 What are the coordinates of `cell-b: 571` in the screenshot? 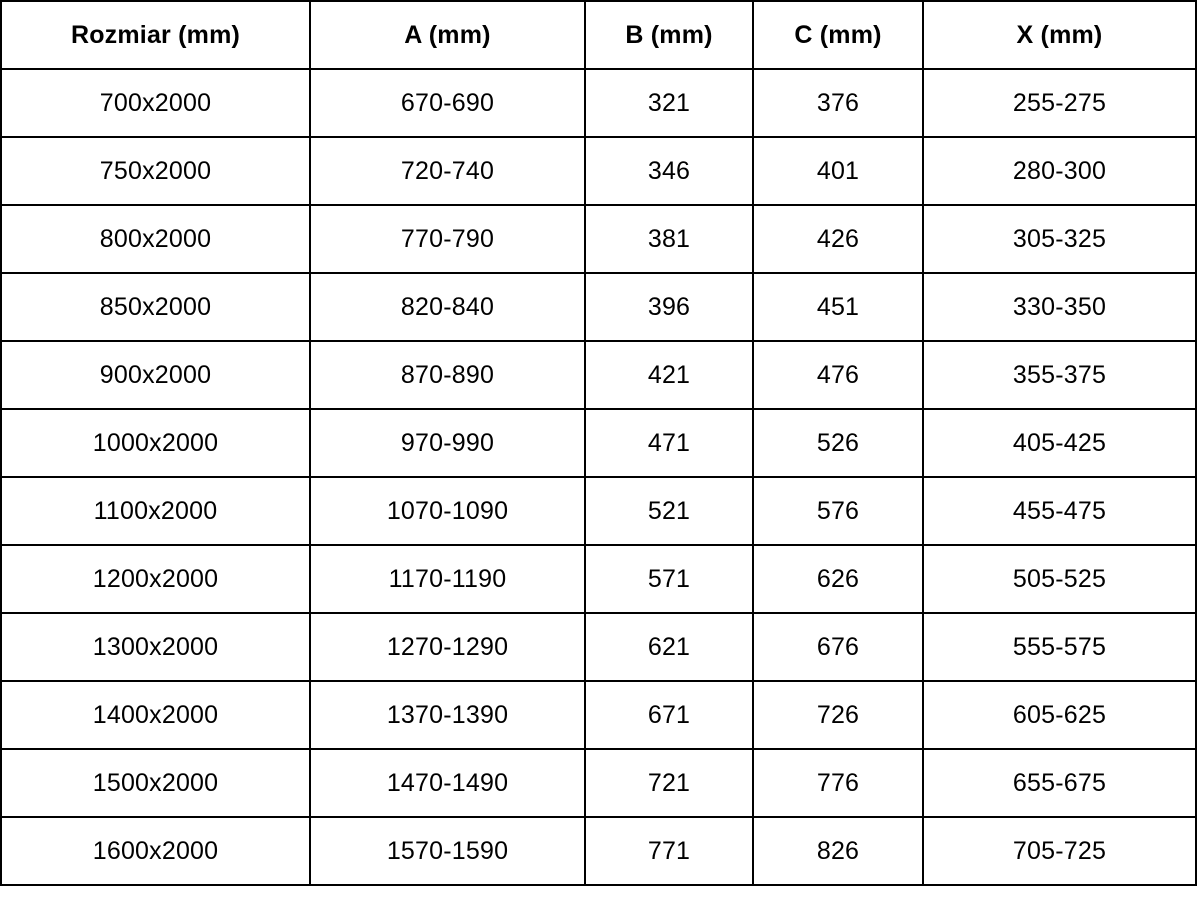 It's located at (669, 579).